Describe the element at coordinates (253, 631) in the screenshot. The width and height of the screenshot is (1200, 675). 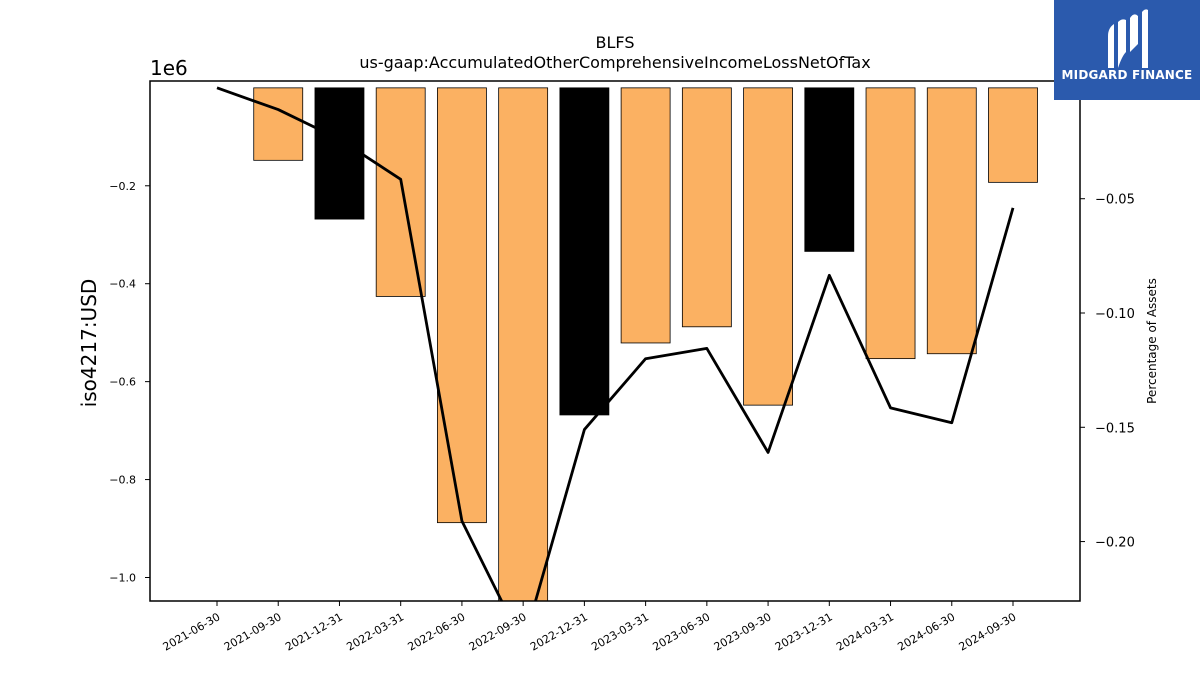
I see `x-tick-label: 2021-09-30` at that location.